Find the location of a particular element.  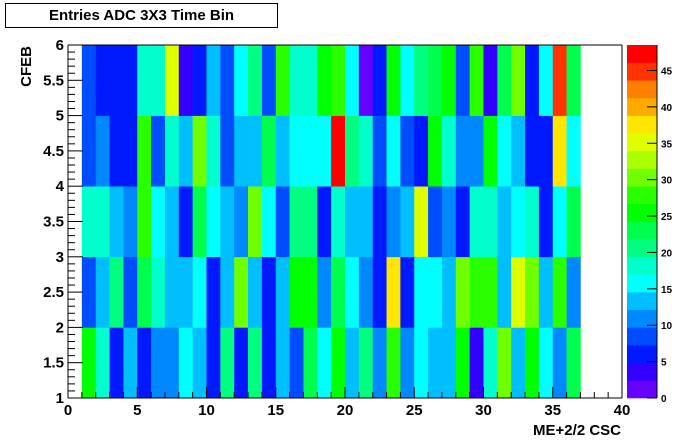

y-tick-label: 1.5 is located at coordinates (53, 363).